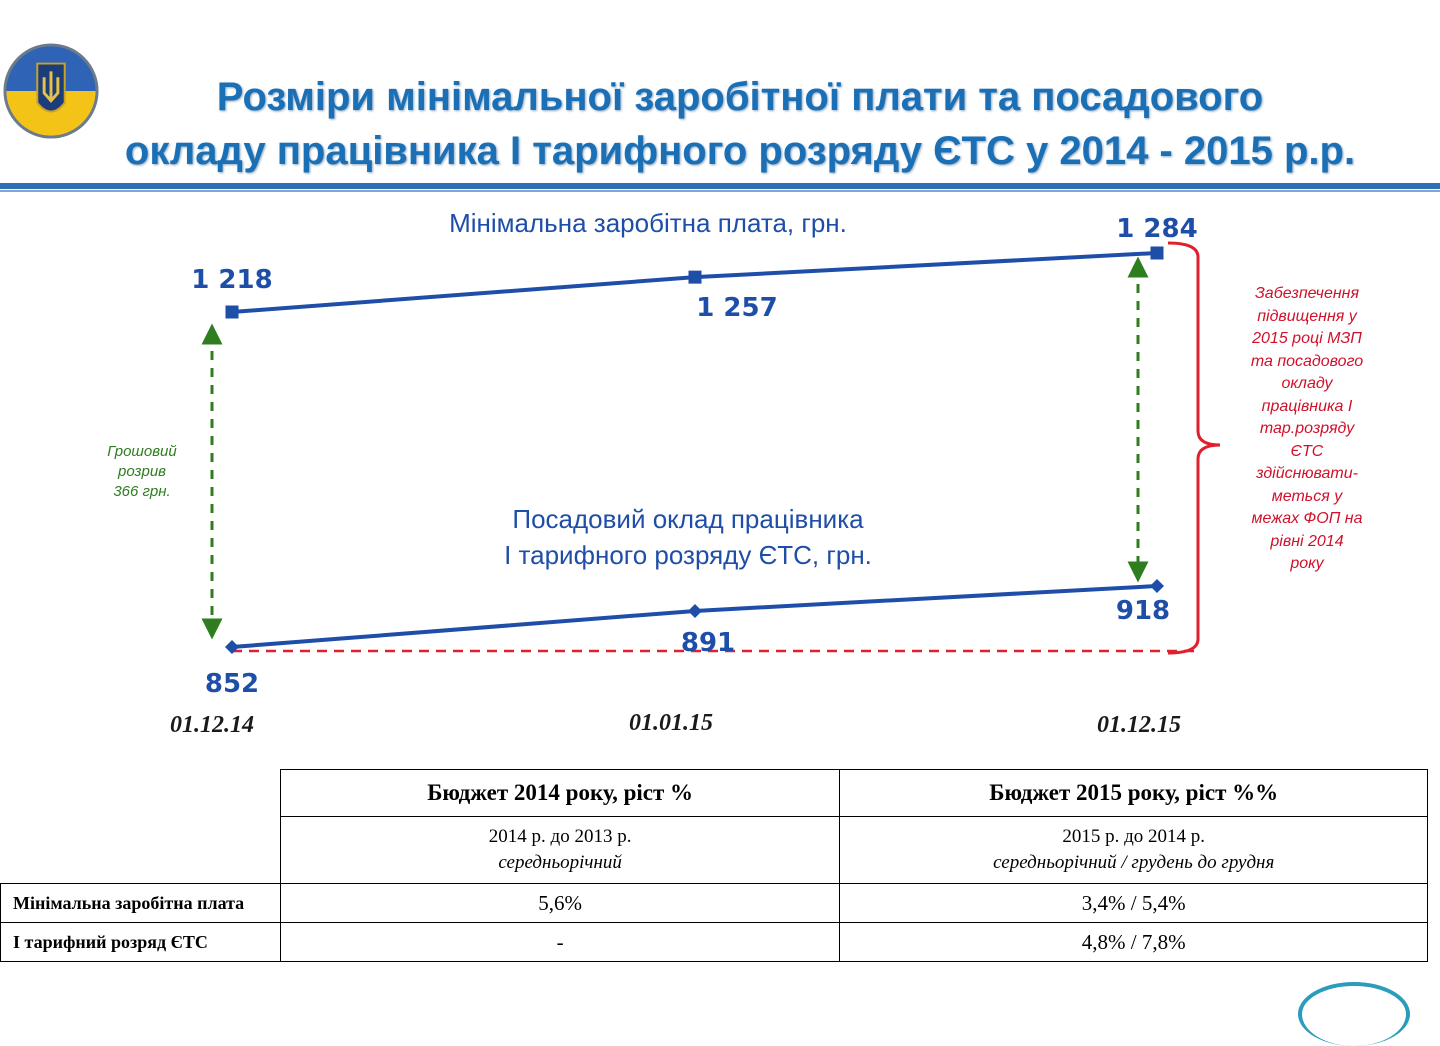 The image size is (1440, 1046). What do you see at coordinates (1194, 448) in the screenshot?
I see `red-brace` at bounding box center [1194, 448].